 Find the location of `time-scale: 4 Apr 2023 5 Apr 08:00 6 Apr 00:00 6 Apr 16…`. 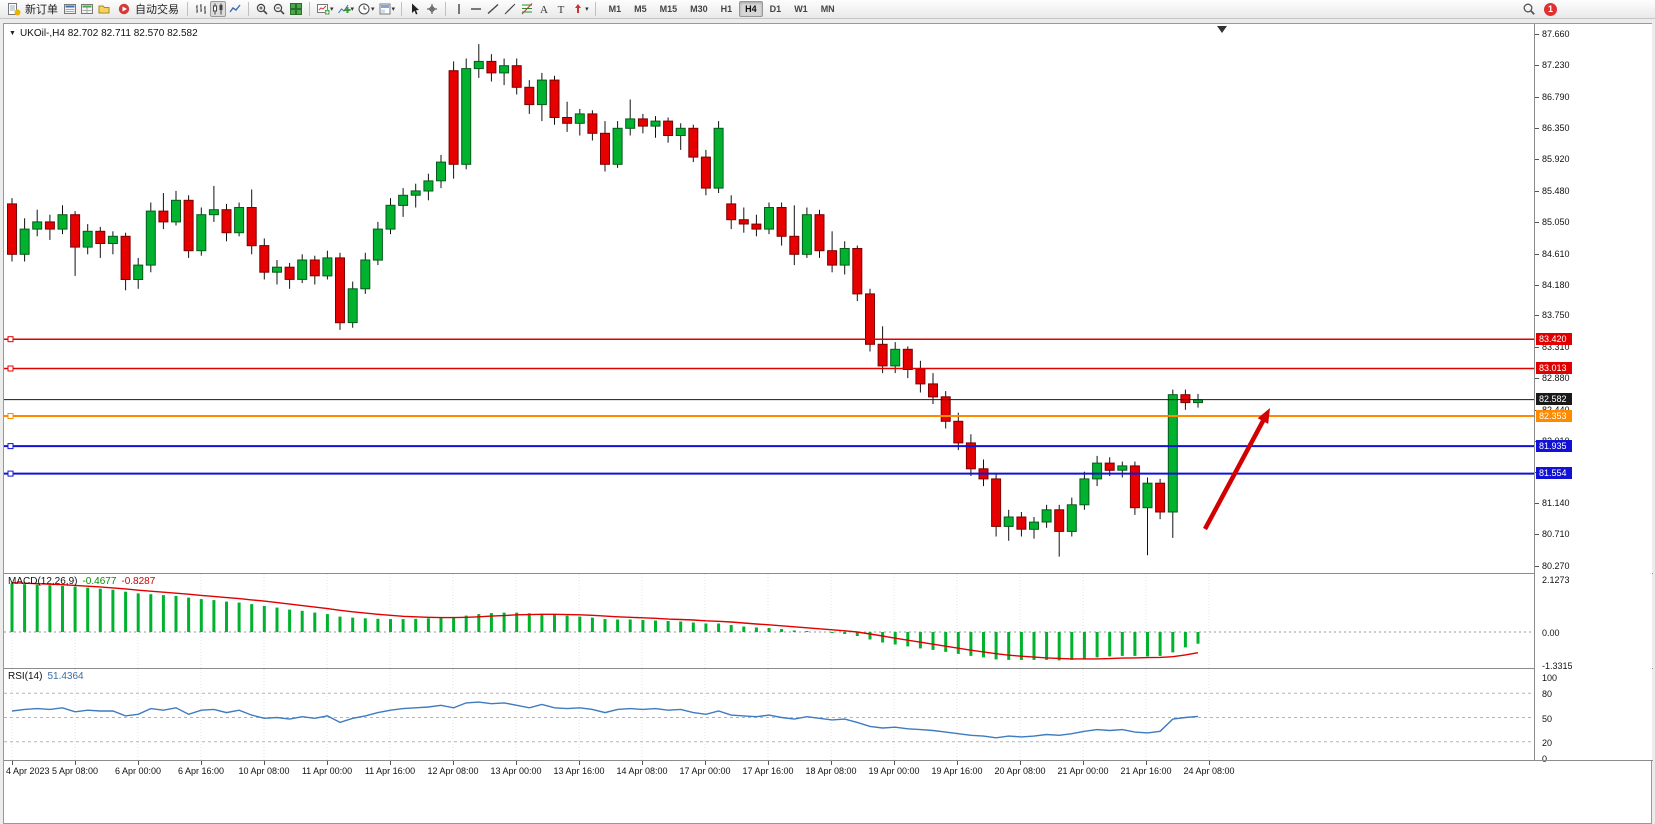

time-scale: 4 Apr 2023 5 Apr 08:00 6 Apr 00:00 6 Apr 16… is located at coordinates (769, 770).